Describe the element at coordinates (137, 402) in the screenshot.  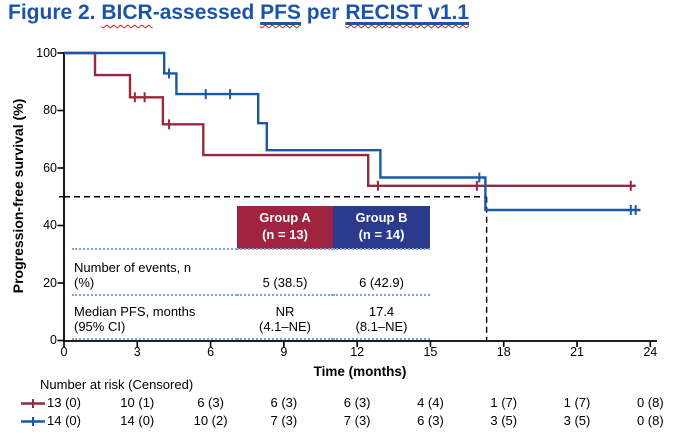
I see `risk-cell-group-a: 10 (1)` at that location.